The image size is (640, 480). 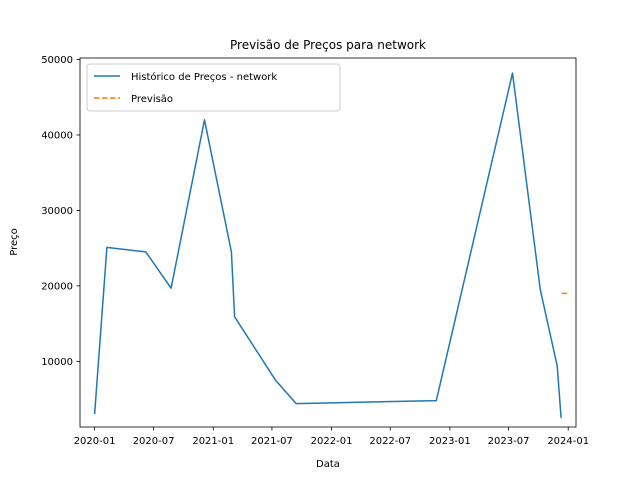 I want to click on legend-box, so click(x=213, y=87).